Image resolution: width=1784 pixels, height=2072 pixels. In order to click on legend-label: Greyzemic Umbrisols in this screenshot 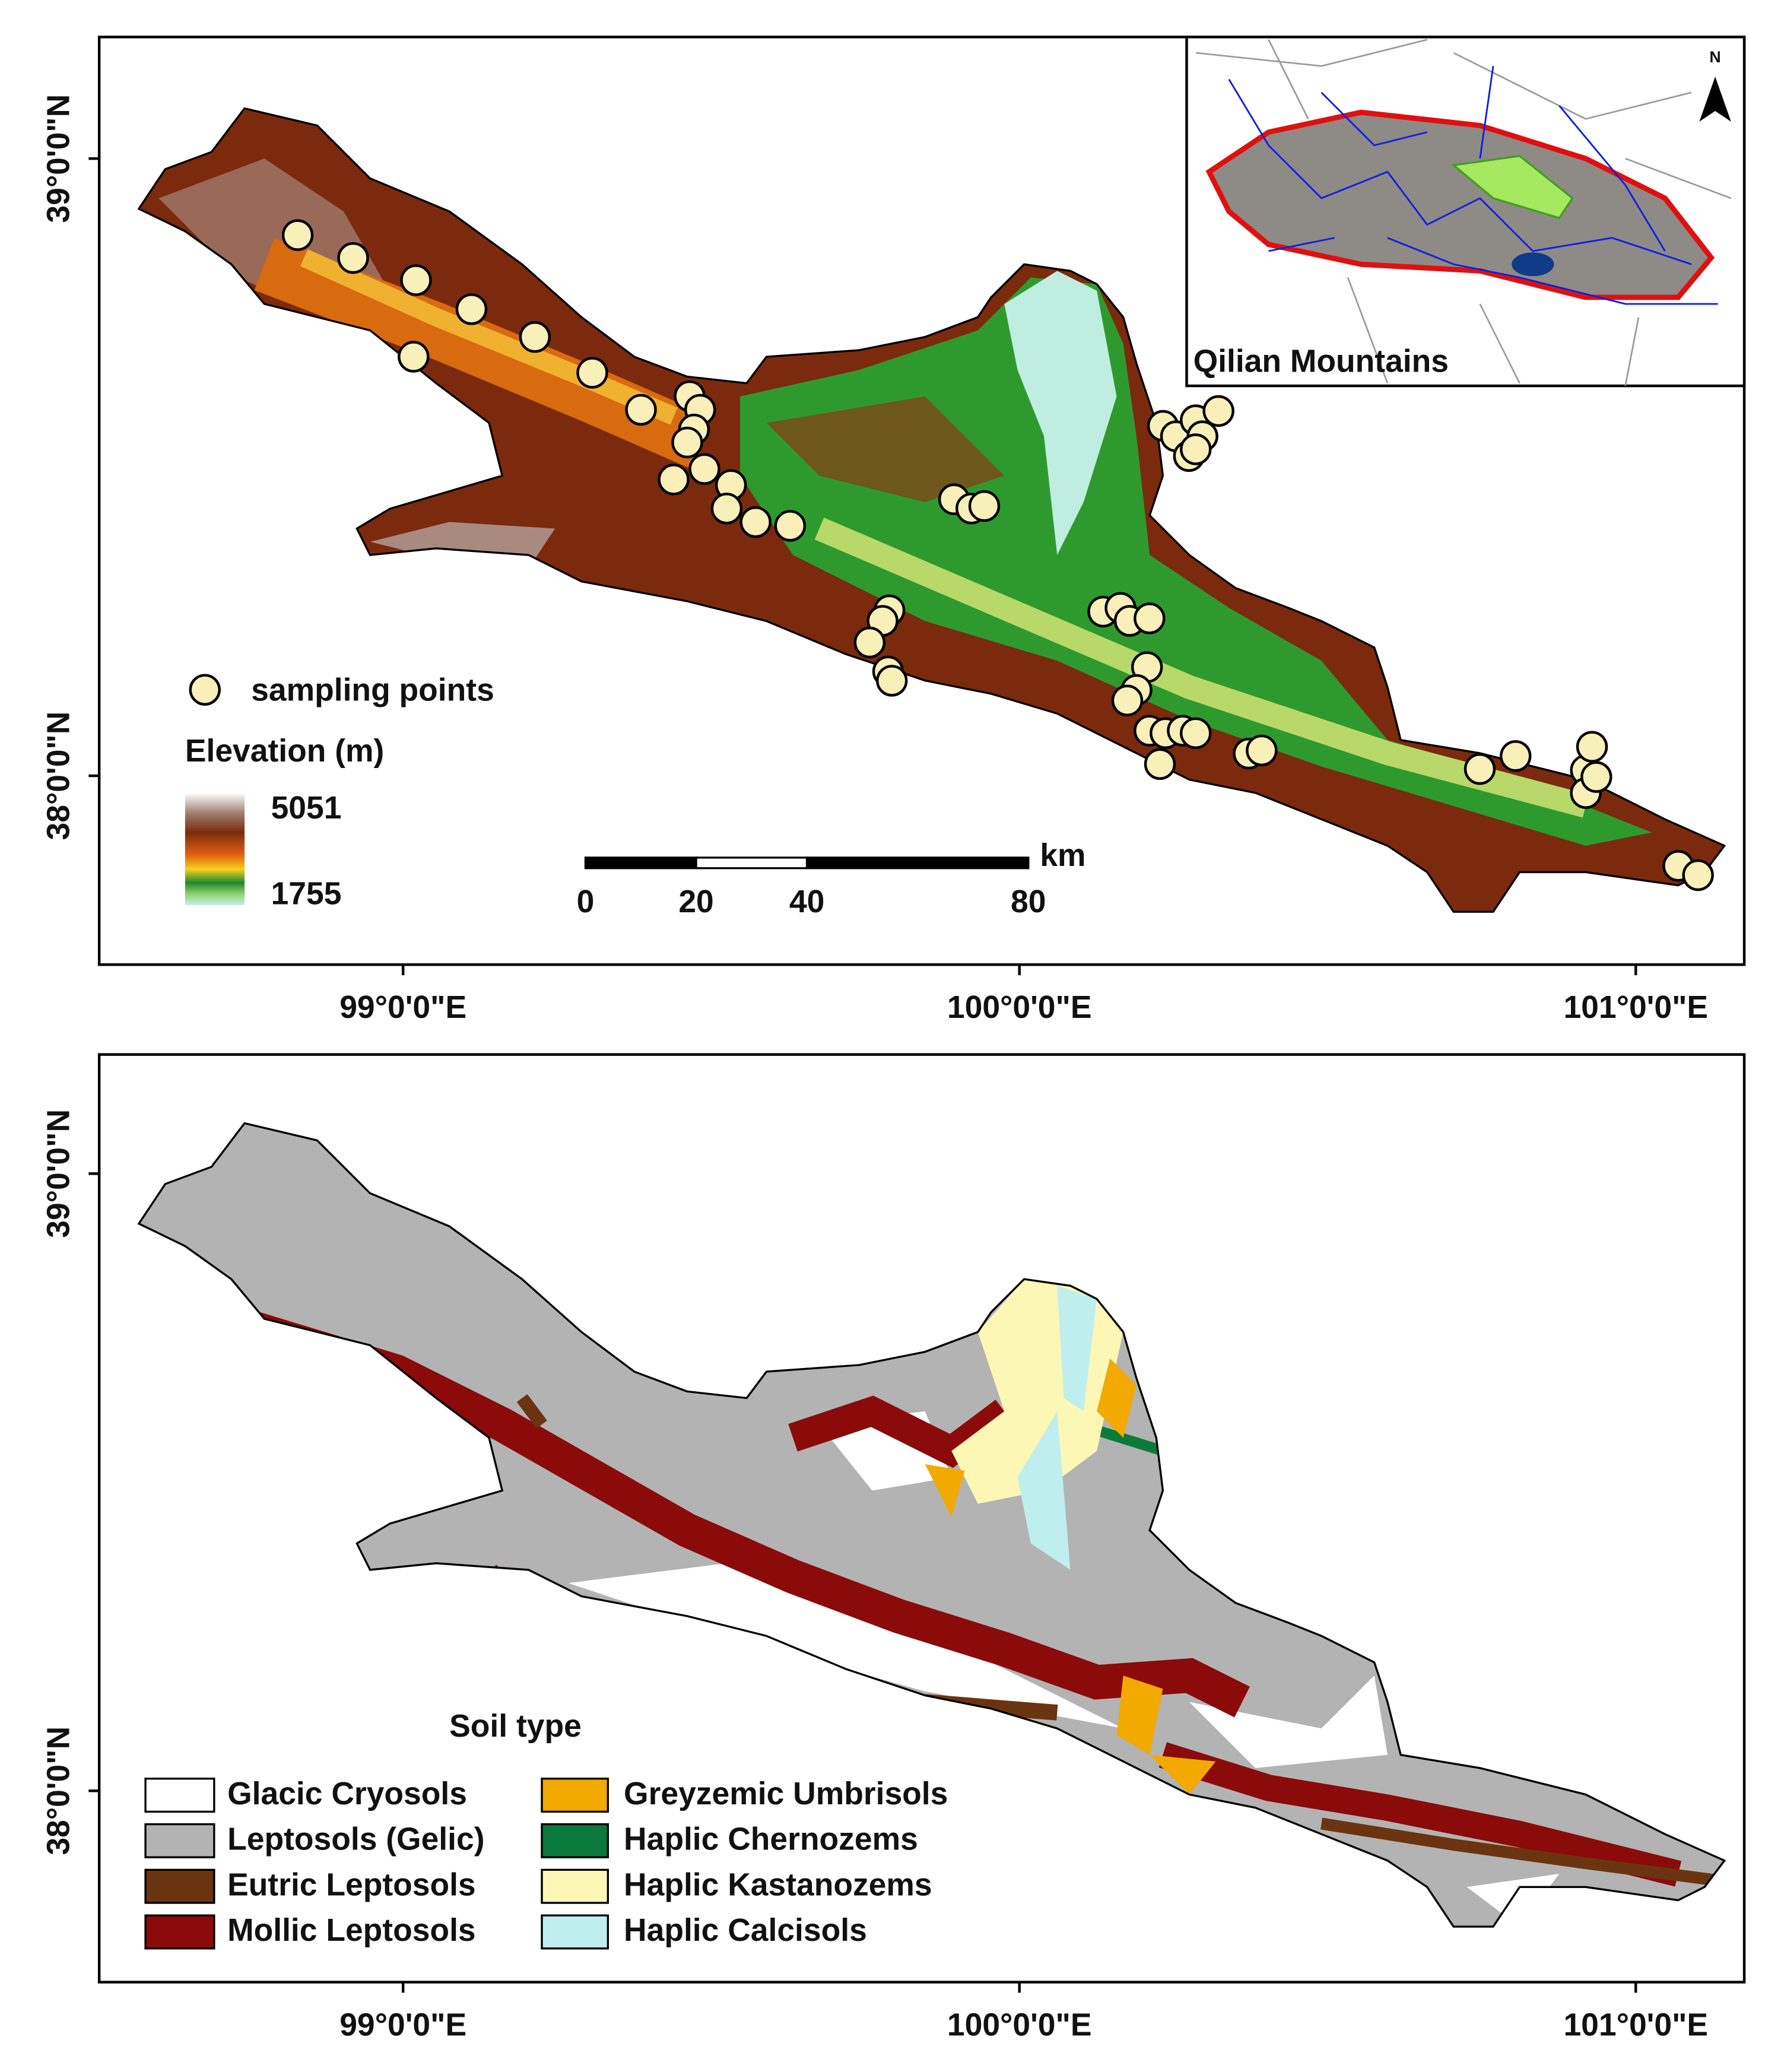, I will do `click(786, 1793)`.